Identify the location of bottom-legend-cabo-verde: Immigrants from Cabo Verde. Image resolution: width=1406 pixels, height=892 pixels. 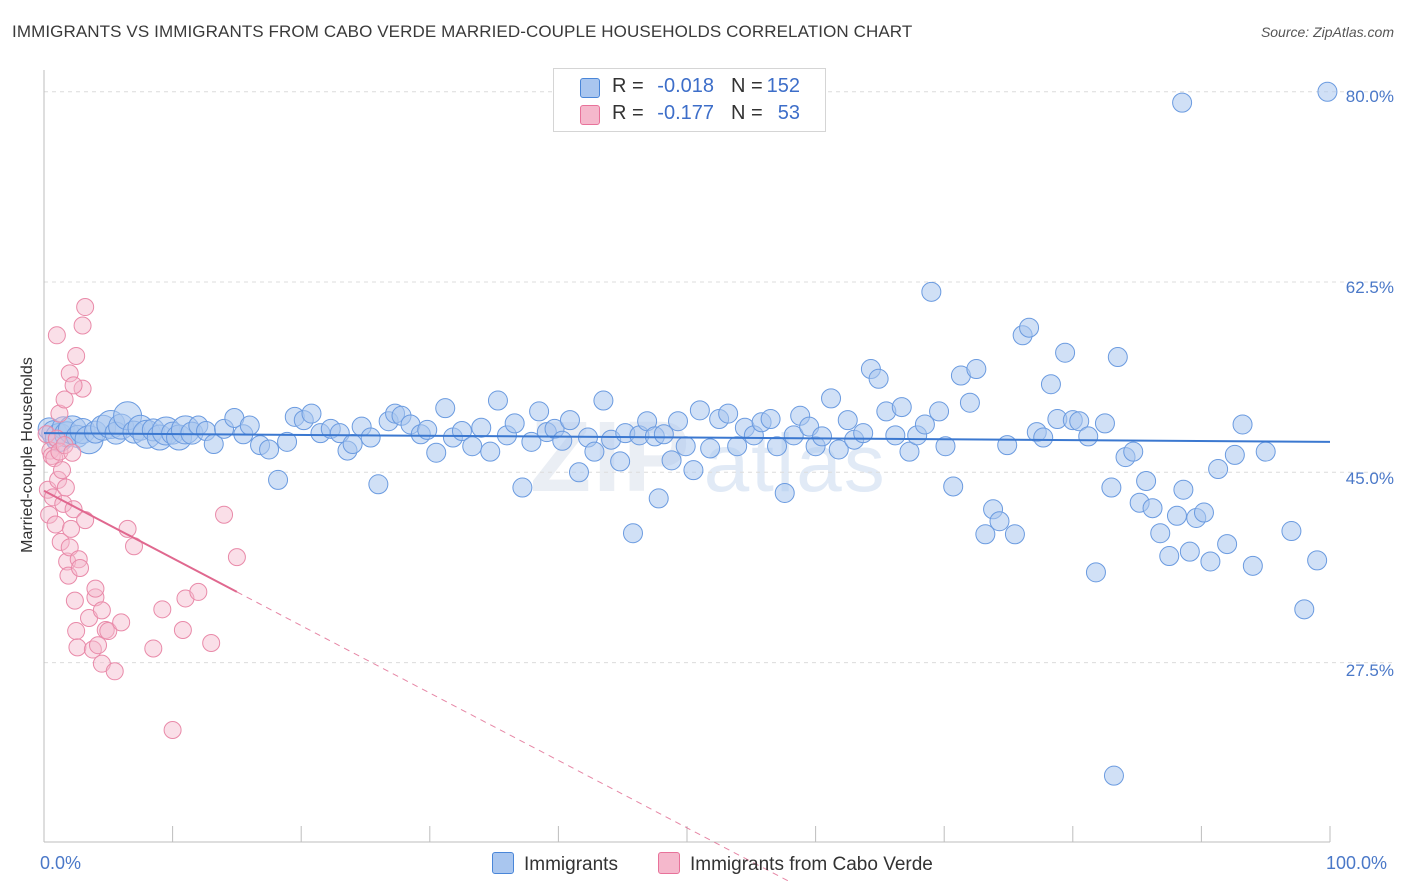
(795, 864).